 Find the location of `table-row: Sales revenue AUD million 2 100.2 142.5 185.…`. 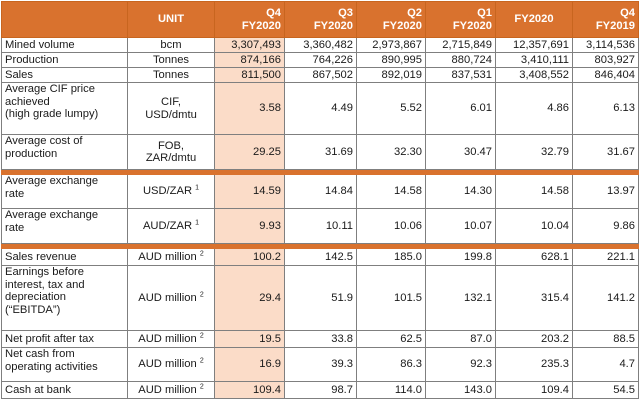

table-row: Sales revenue AUD million 2 100.2 142.5 185.… is located at coordinates (320, 257).